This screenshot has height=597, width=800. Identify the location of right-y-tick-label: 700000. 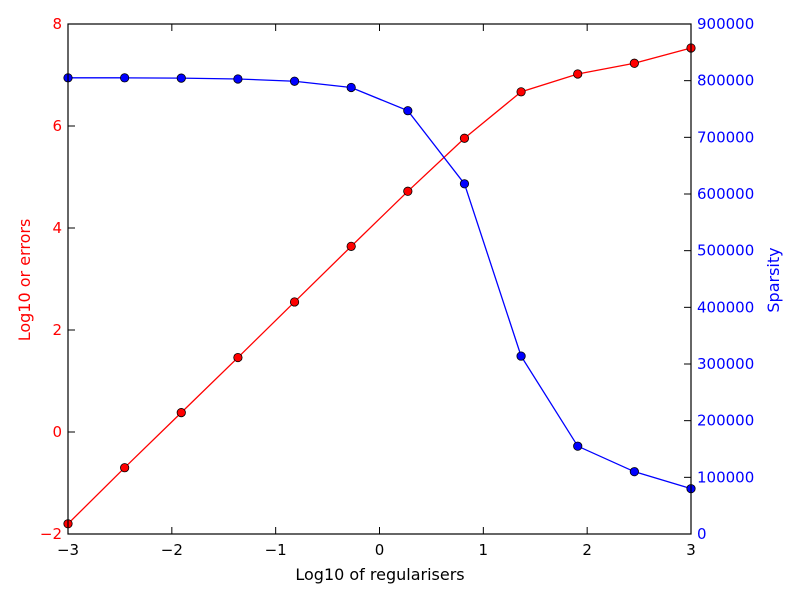
(725, 137).